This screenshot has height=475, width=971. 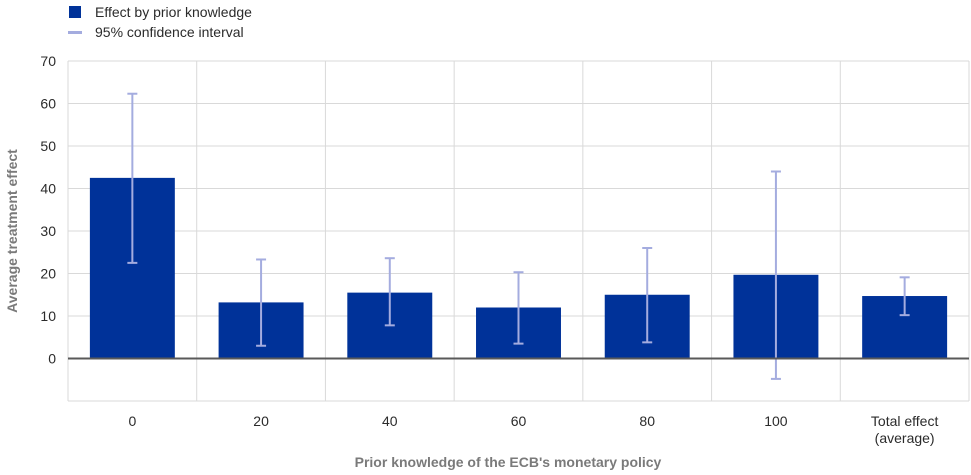 I want to click on x-tick-label: Total effect (average), so click(x=905, y=429).